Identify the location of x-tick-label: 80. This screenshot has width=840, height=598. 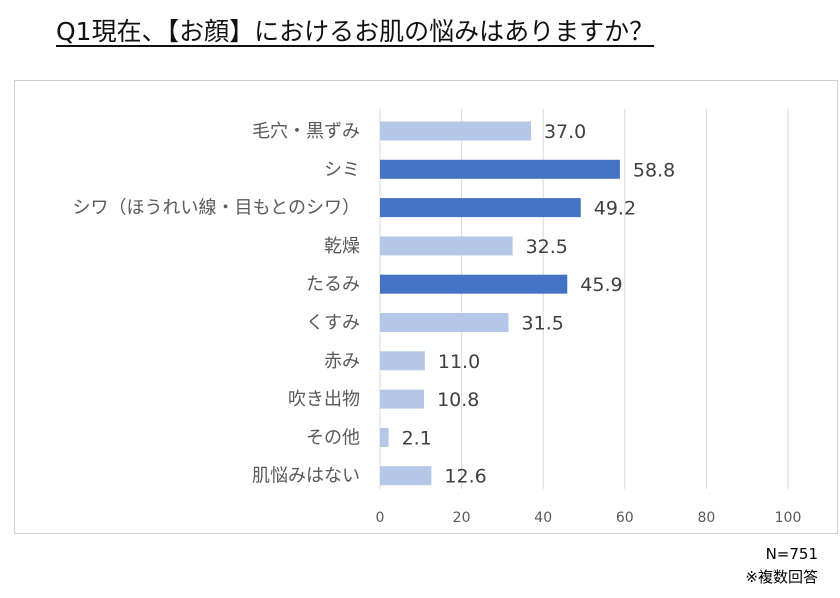
(706, 518).